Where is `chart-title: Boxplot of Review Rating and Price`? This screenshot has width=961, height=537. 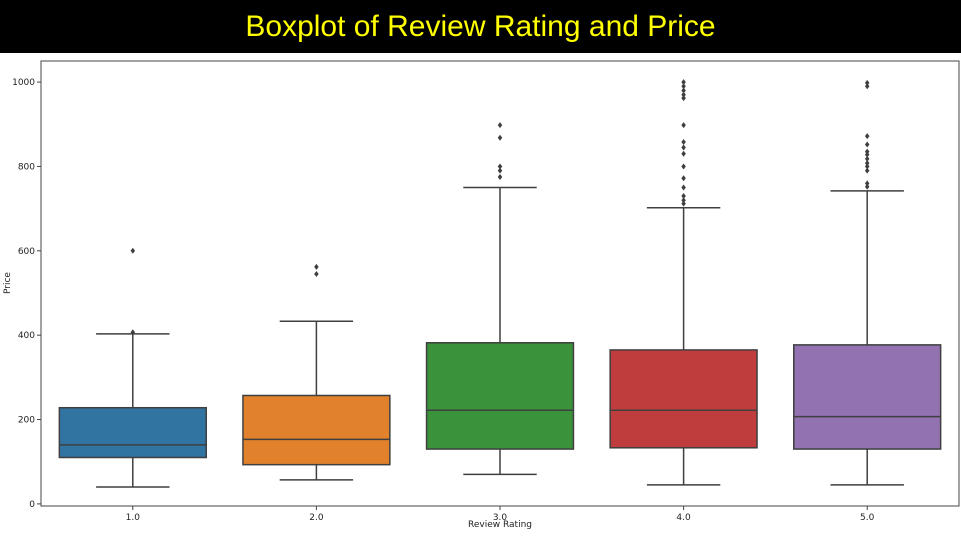 chart-title: Boxplot of Review Rating and Price is located at coordinates (480, 26).